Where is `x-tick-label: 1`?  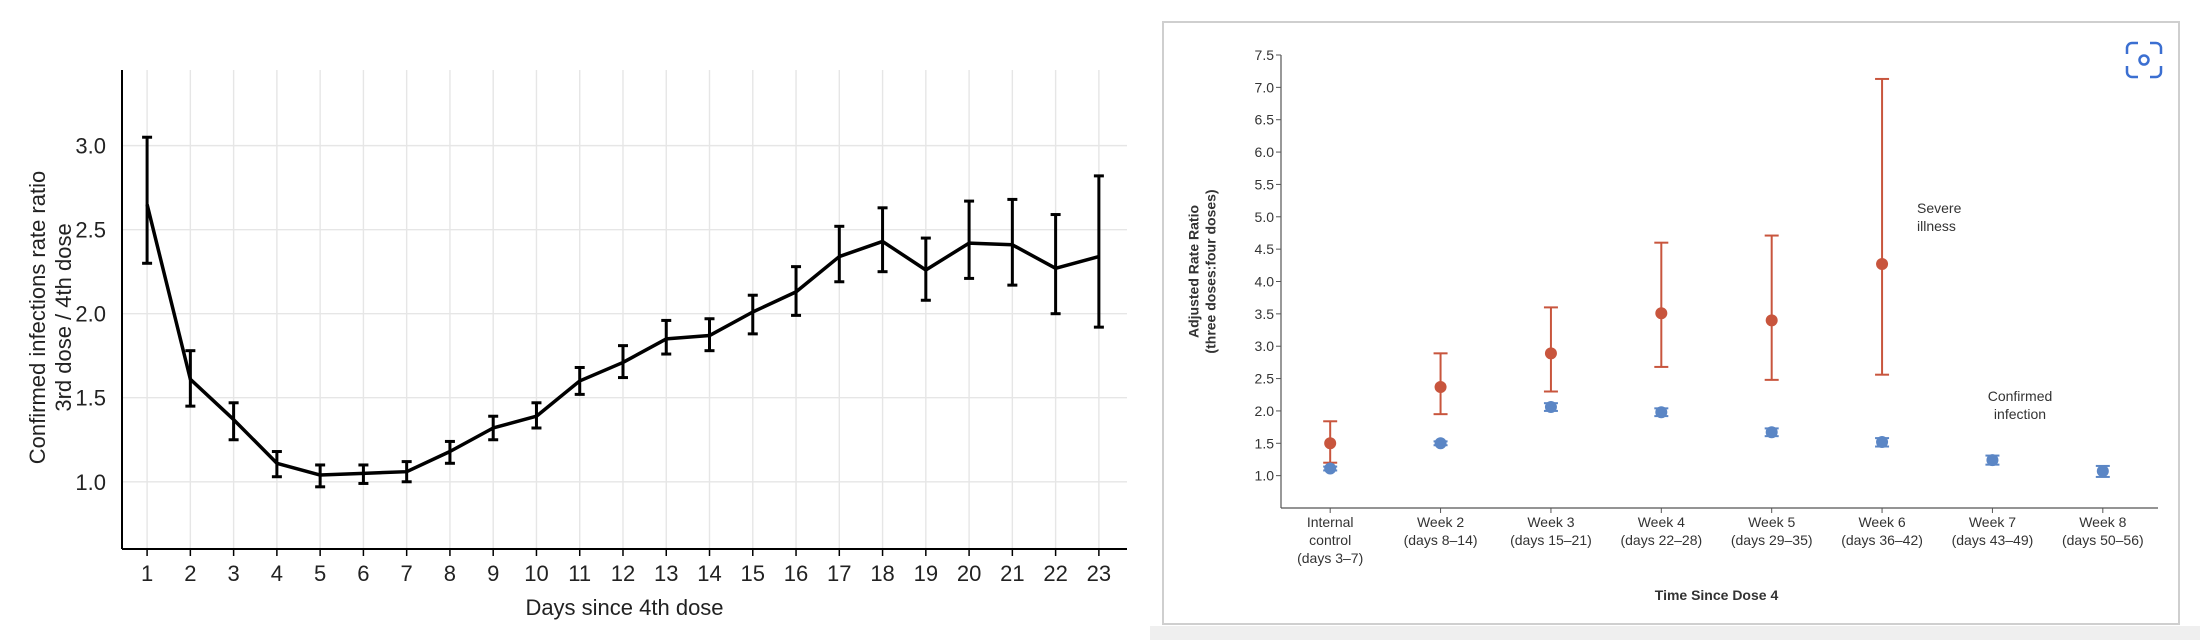
x-tick-label: 1 is located at coordinates (147, 573).